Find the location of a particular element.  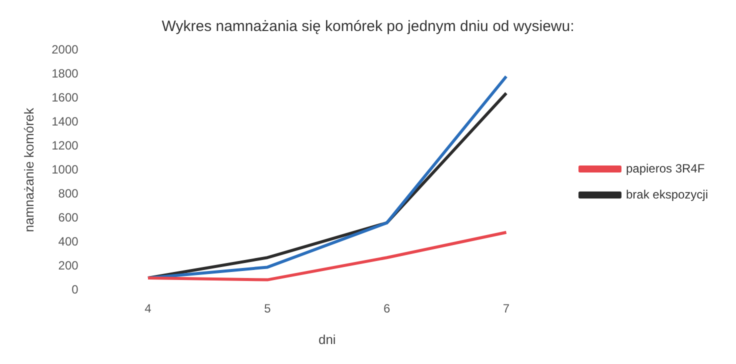

y-tick-label: 2000 is located at coordinates (65, 49).